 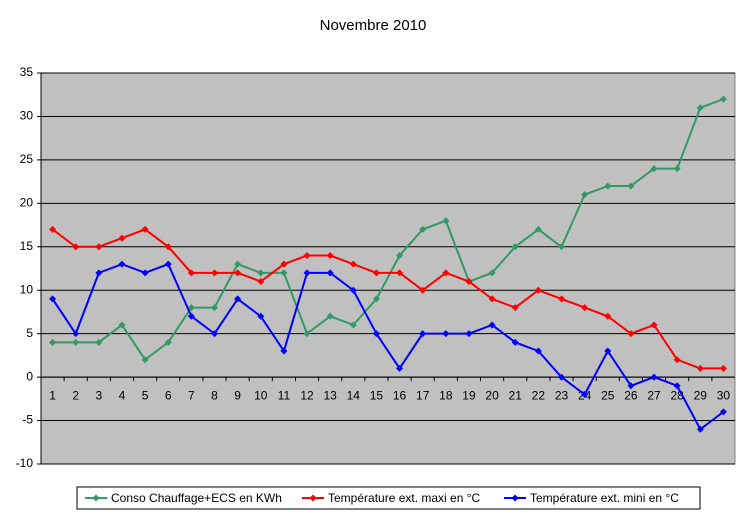 What do you see at coordinates (75, 395) in the screenshot?
I see `x-tick-label: 2` at bounding box center [75, 395].